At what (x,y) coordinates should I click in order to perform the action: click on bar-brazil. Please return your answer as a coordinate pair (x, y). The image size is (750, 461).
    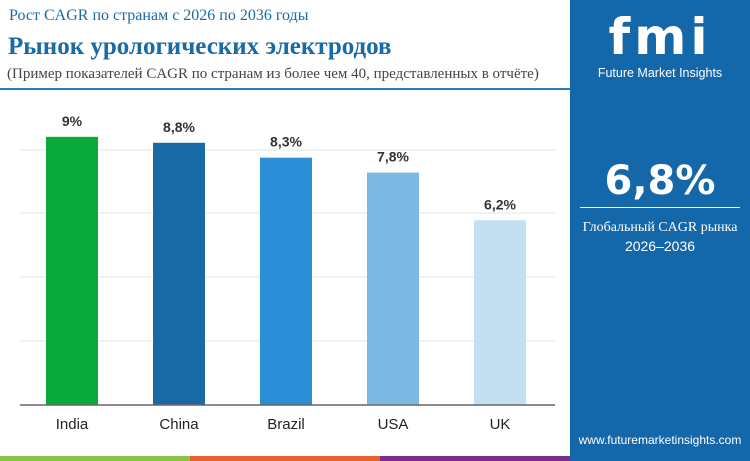
    Looking at the image, I should click on (286, 281).